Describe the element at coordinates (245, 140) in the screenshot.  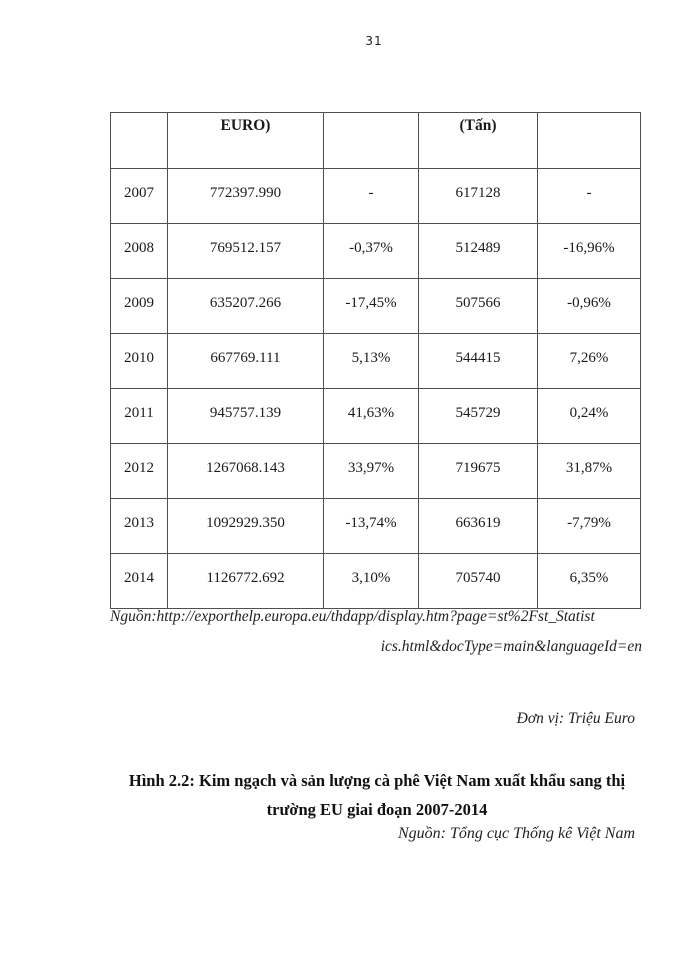
I see `header-cell-euro: EURO)` at that location.